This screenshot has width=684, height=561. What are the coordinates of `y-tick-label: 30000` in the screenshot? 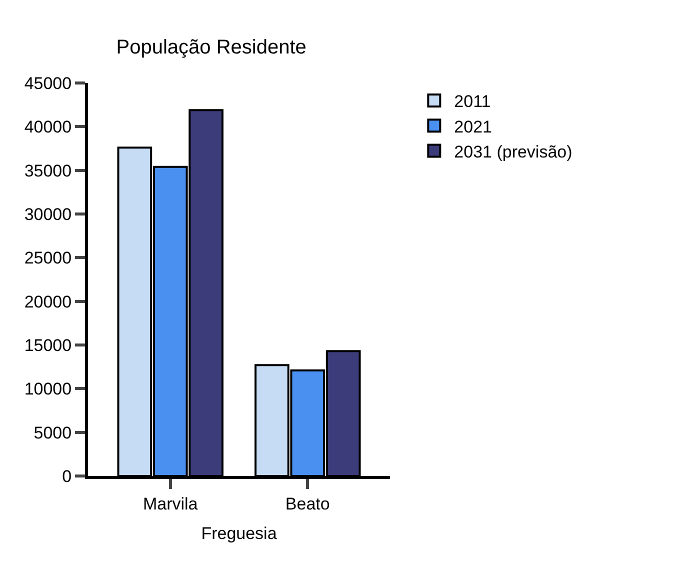 It's located at (48, 214).